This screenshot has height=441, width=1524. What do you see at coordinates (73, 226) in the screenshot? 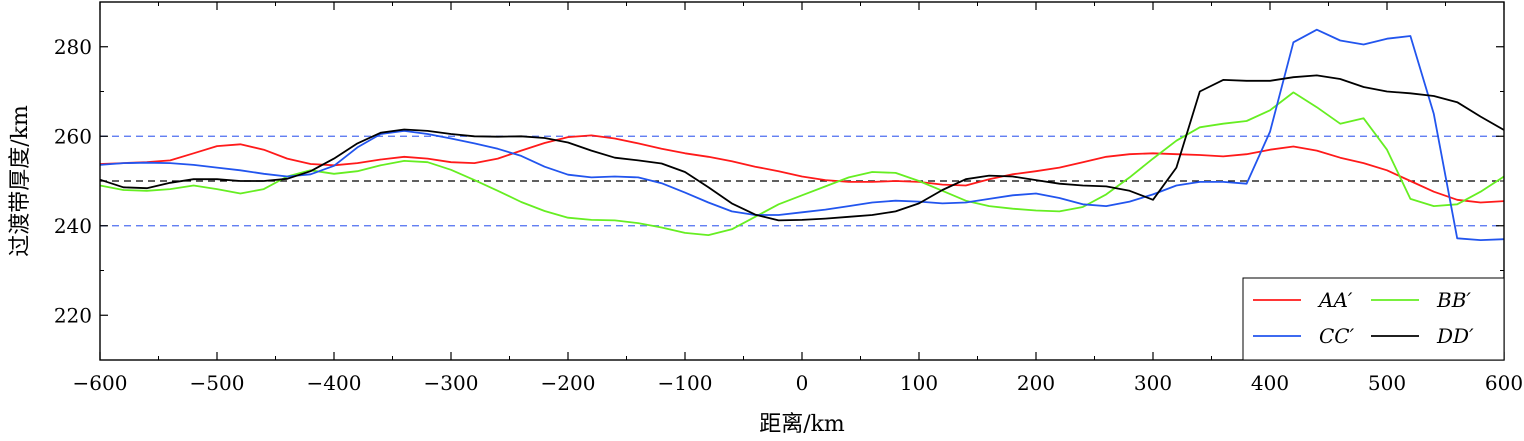
I see `y-tick-label: 240` at bounding box center [73, 226].